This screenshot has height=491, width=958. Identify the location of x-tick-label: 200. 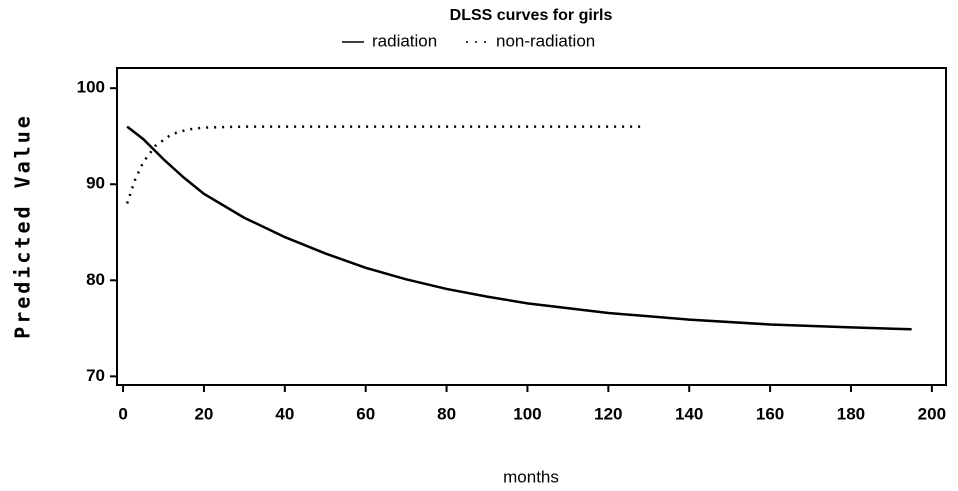
(932, 413).